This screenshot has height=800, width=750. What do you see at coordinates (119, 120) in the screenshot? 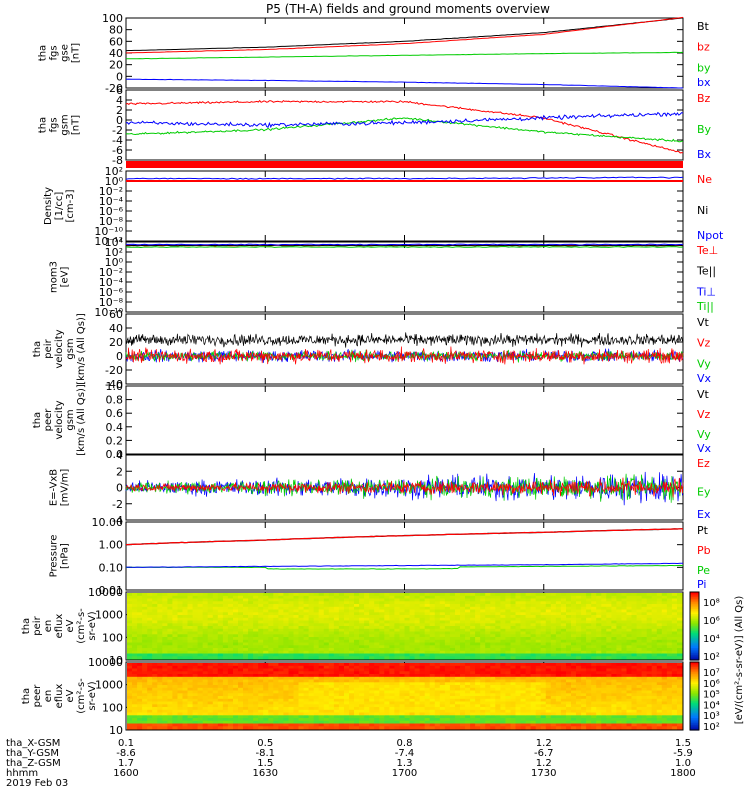
I see `y-tick-label: 0` at bounding box center [119, 120].